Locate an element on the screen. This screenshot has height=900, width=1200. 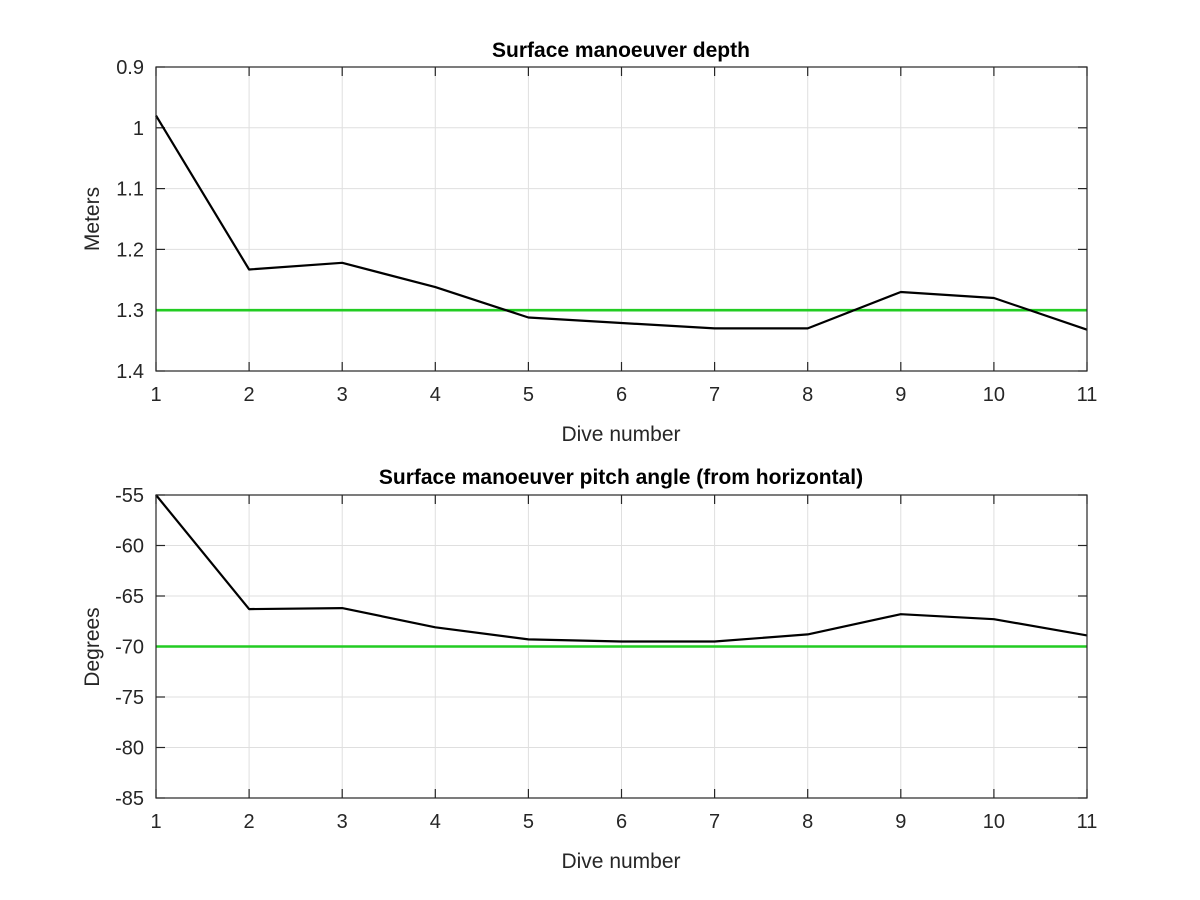
pitch-chart-x-tick-label: 10 is located at coordinates (994, 822).